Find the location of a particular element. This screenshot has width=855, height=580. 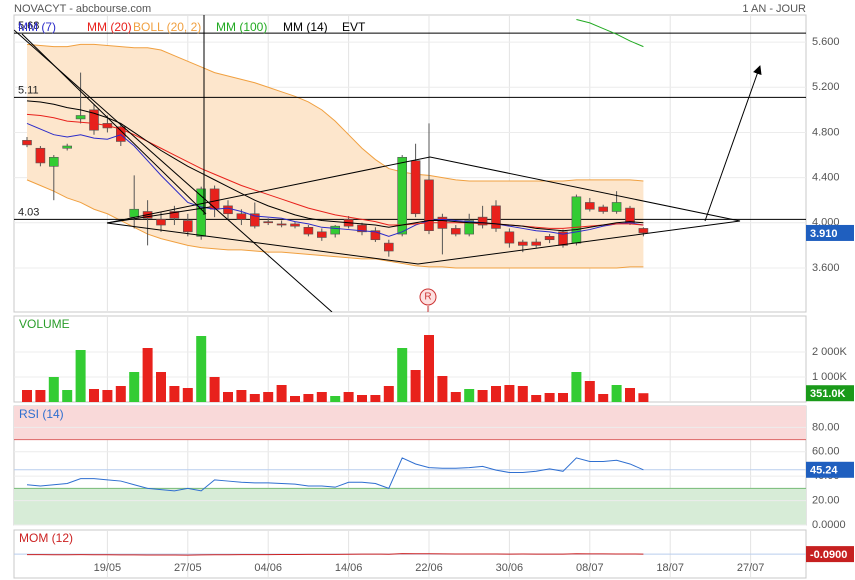

x-tick-label: 19/05 is located at coordinates (108, 568).